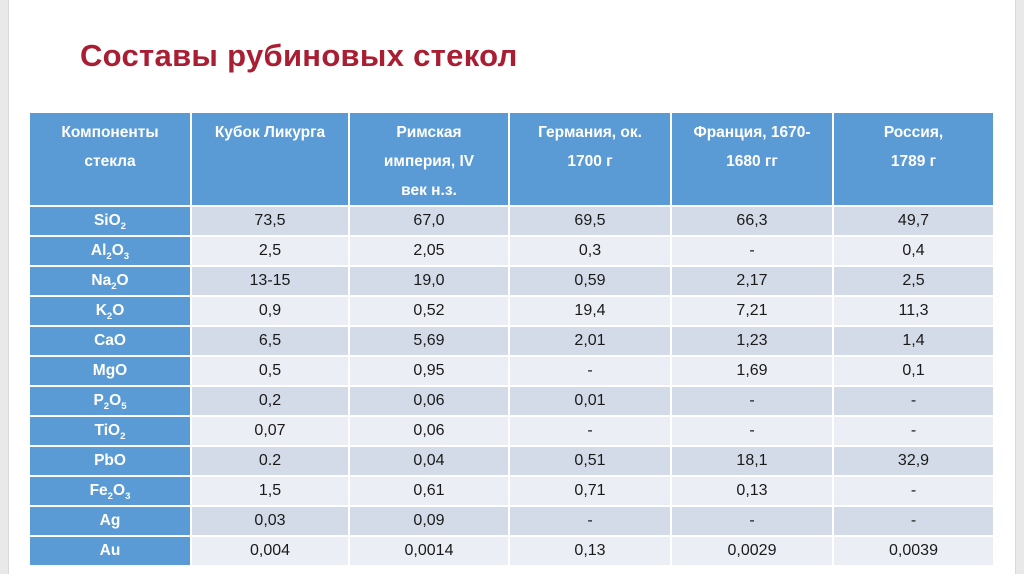 This screenshot has width=1024, height=574. Describe the element at coordinates (913, 461) in the screenshot. I see `value-cell: 32,9` at that location.